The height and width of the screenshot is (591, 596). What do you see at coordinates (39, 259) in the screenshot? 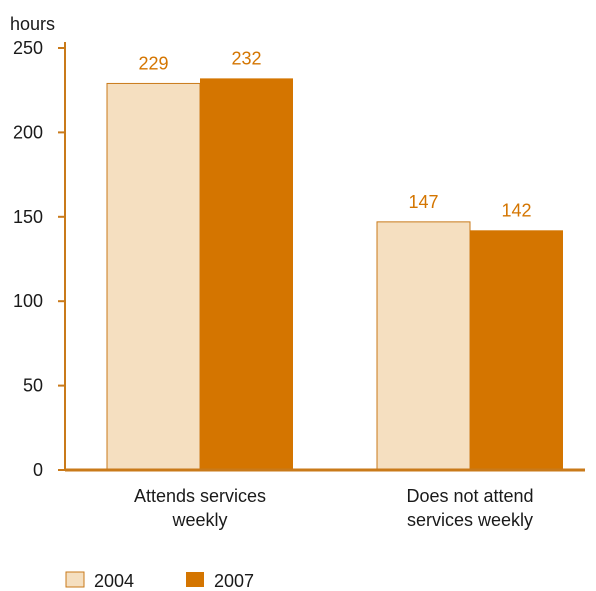
I see `y-axis-ticks: 0 50 100 150 200 250` at bounding box center [39, 259].